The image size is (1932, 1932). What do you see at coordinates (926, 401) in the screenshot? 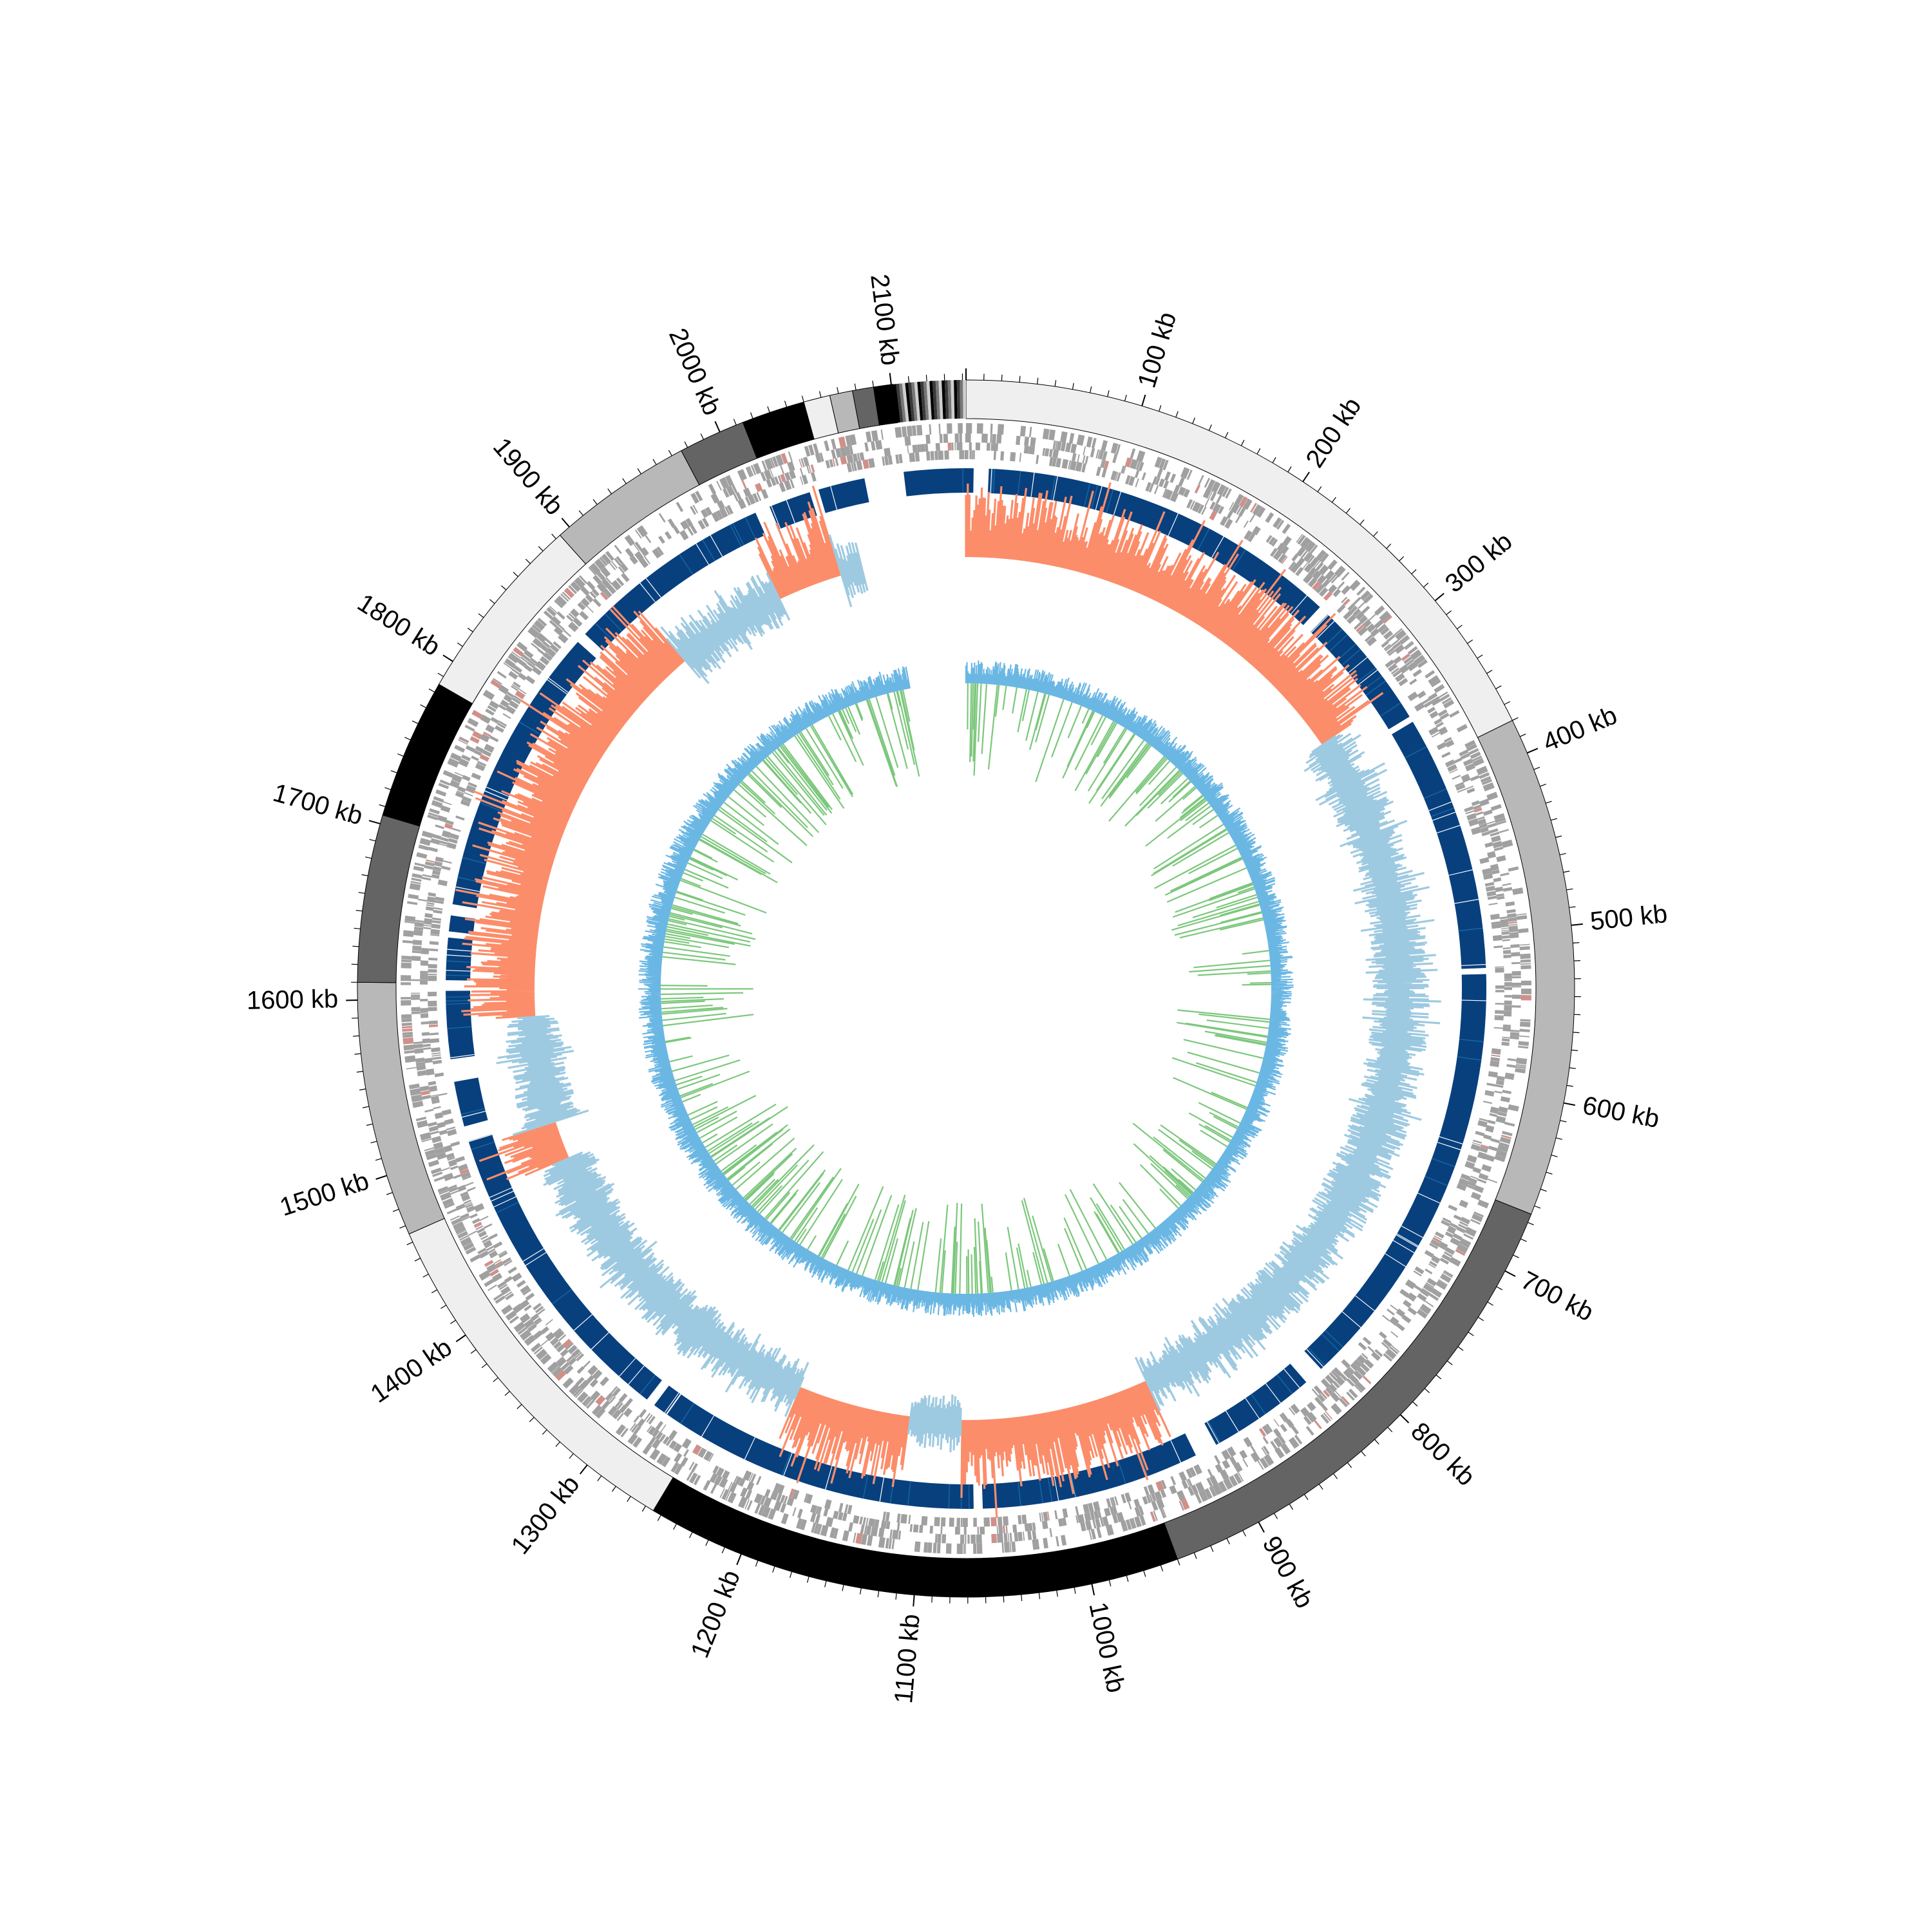
I see `contig-stripe-segment` at bounding box center [926, 401].